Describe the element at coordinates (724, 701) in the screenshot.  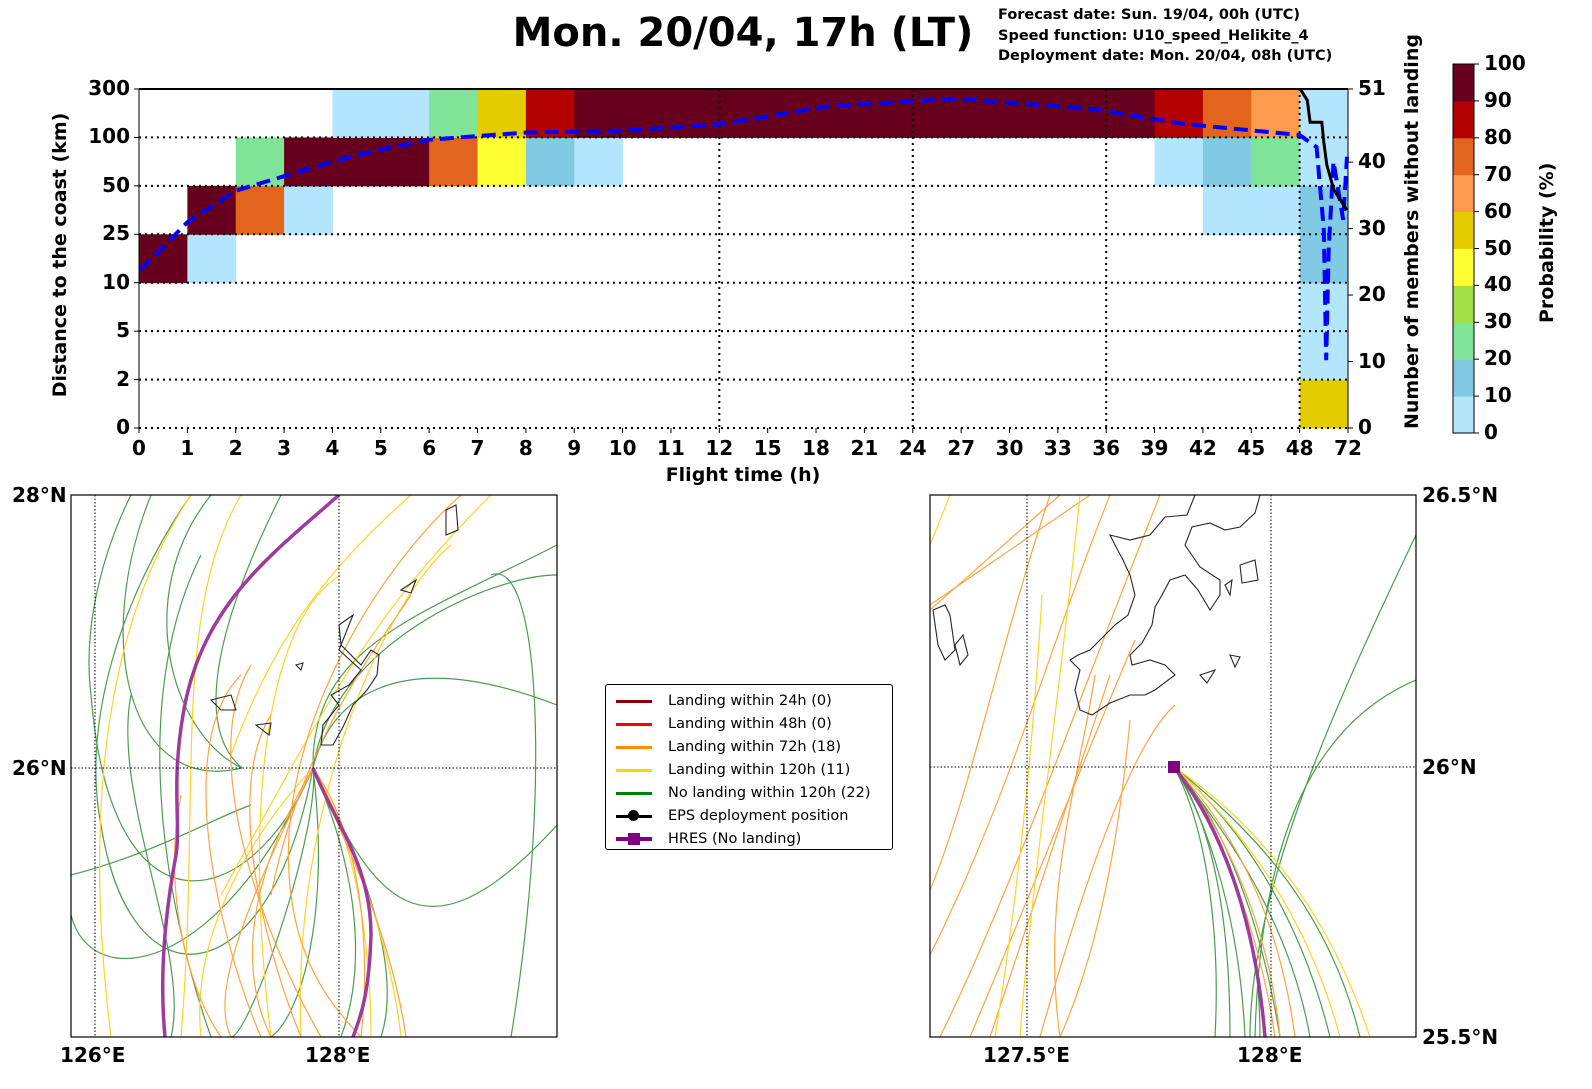
I see `legend-item: Landing within 24h (0)` at that location.